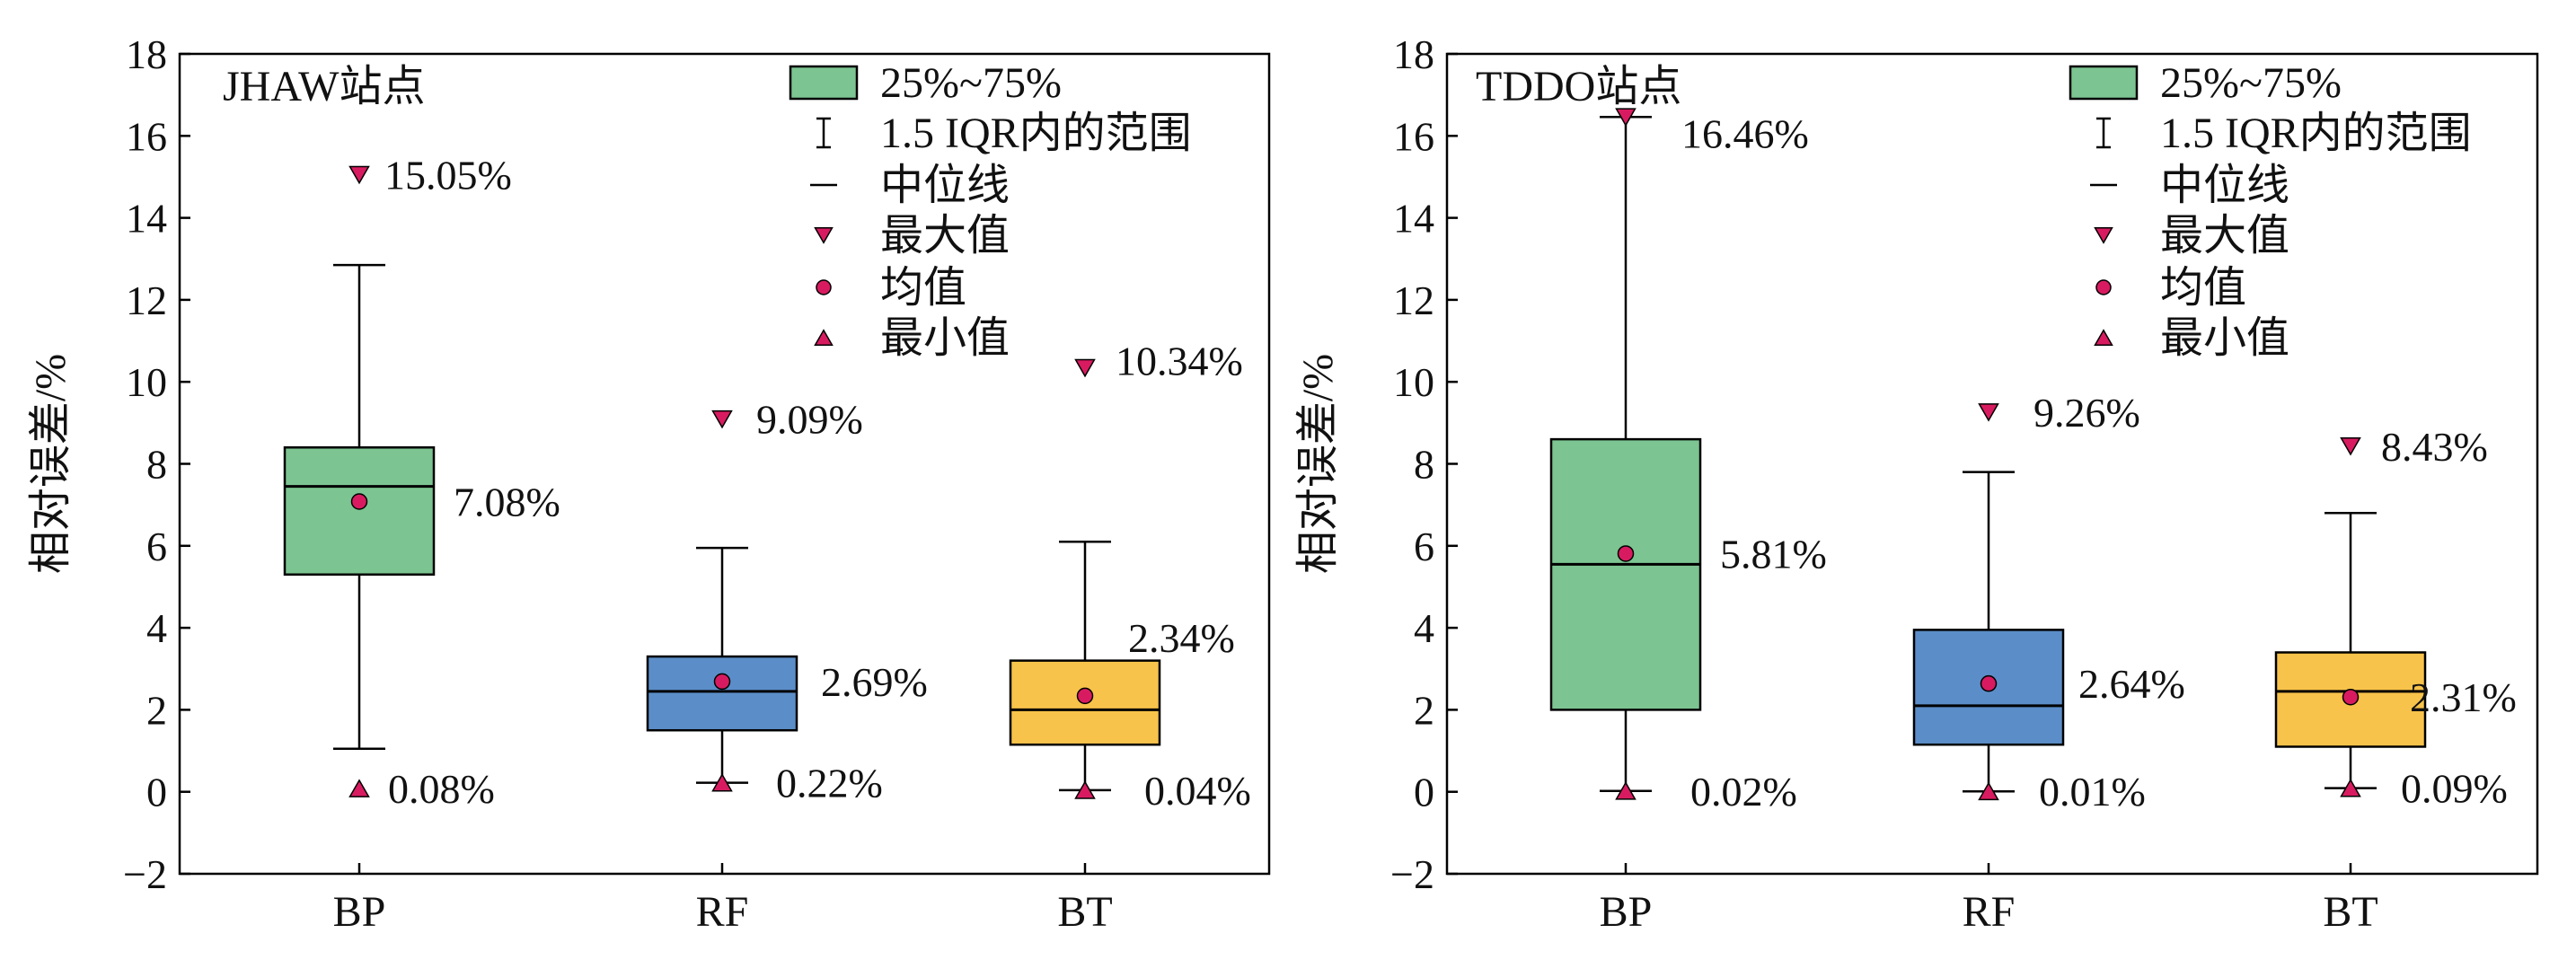 This screenshot has height=960, width=2576. What do you see at coordinates (1130, 576) in the screenshot?
I see `box-bt: 10.34% 2.34% 0.04%` at bounding box center [1130, 576].